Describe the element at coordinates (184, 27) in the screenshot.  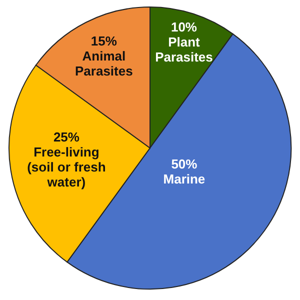
I see `data-label: 10%` at that location.